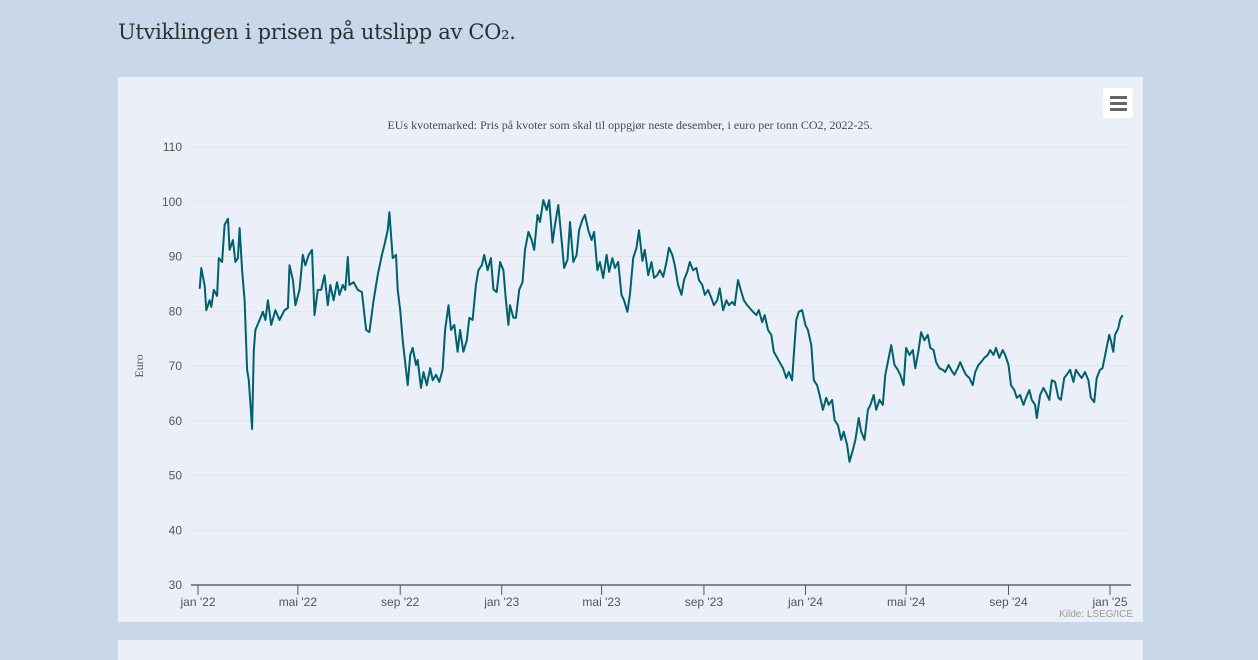 The height and width of the screenshot is (660, 1258). Describe the element at coordinates (1008, 602) in the screenshot. I see `x-tick-label: sep '24` at that location.